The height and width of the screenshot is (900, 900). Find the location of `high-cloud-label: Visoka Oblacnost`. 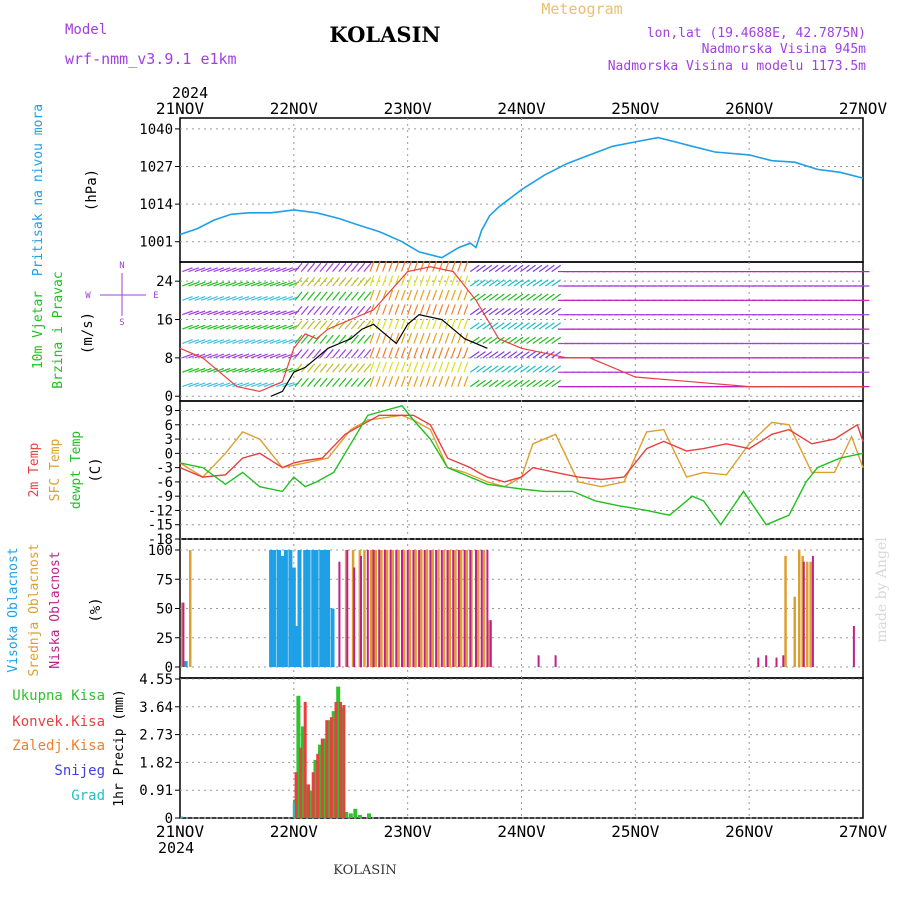

high-cloud-label: Visoka Oblacnost is located at coordinates (13, 609).